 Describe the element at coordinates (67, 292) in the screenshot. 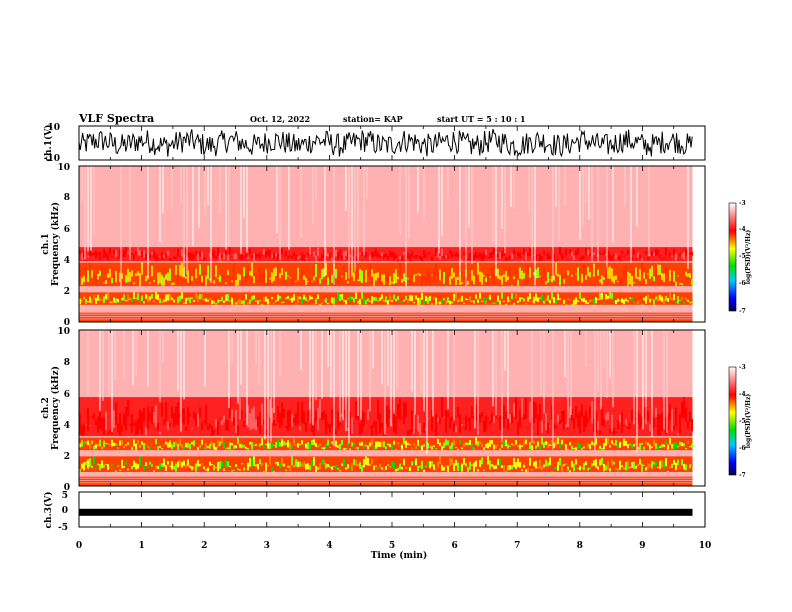

I see `spec1-ytick-2: 2` at that location.